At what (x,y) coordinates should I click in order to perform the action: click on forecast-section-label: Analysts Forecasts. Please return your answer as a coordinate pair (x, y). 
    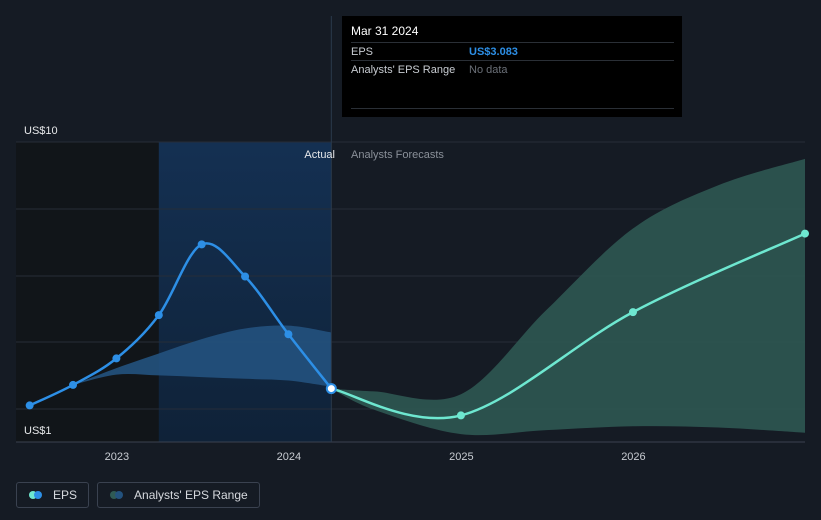
    Looking at the image, I should click on (397, 155).